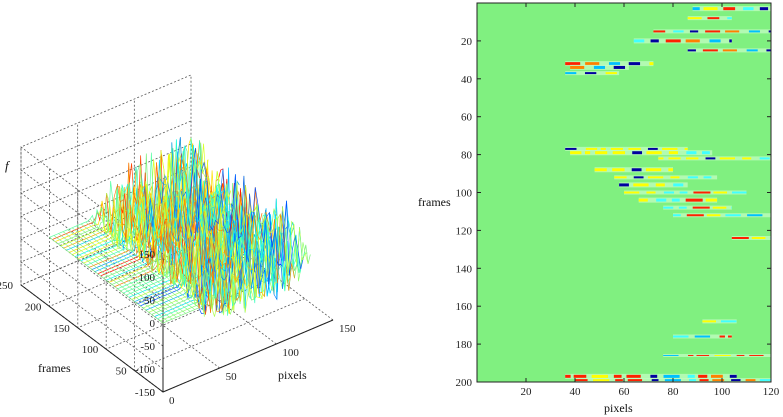  What do you see at coordinates (434, 202) in the screenshot?
I see `heatmap-y-axis-label: frames` at bounding box center [434, 202].